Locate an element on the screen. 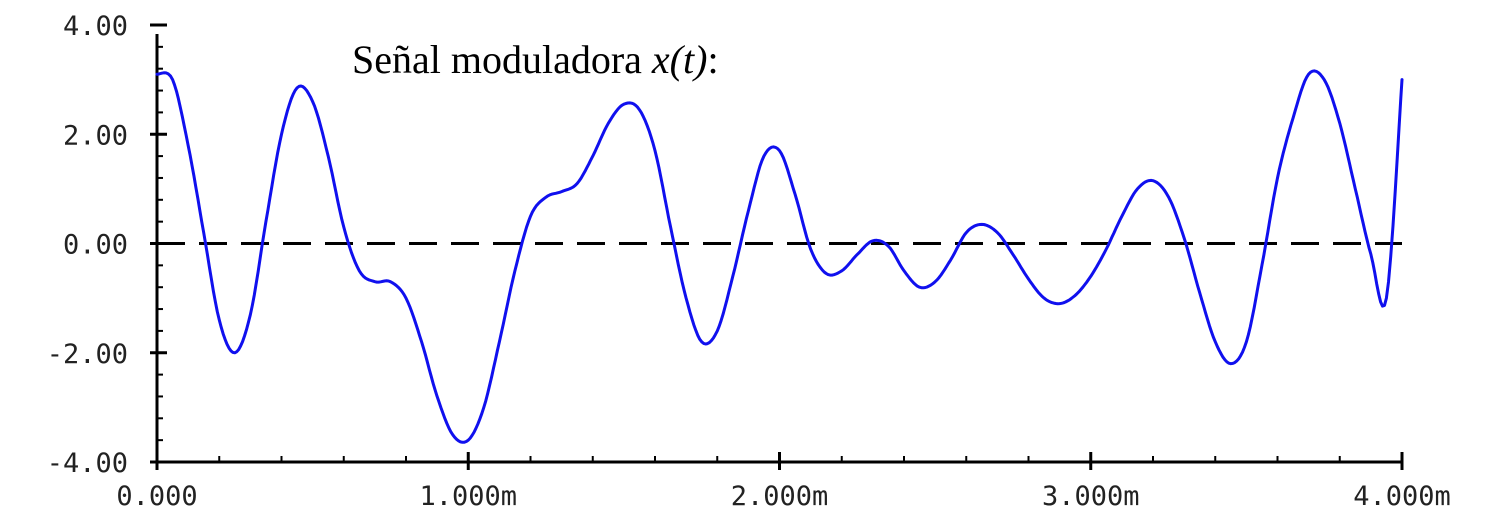 This screenshot has width=1490, height=520. x-tick-label: 4.000m is located at coordinates (1402, 496).